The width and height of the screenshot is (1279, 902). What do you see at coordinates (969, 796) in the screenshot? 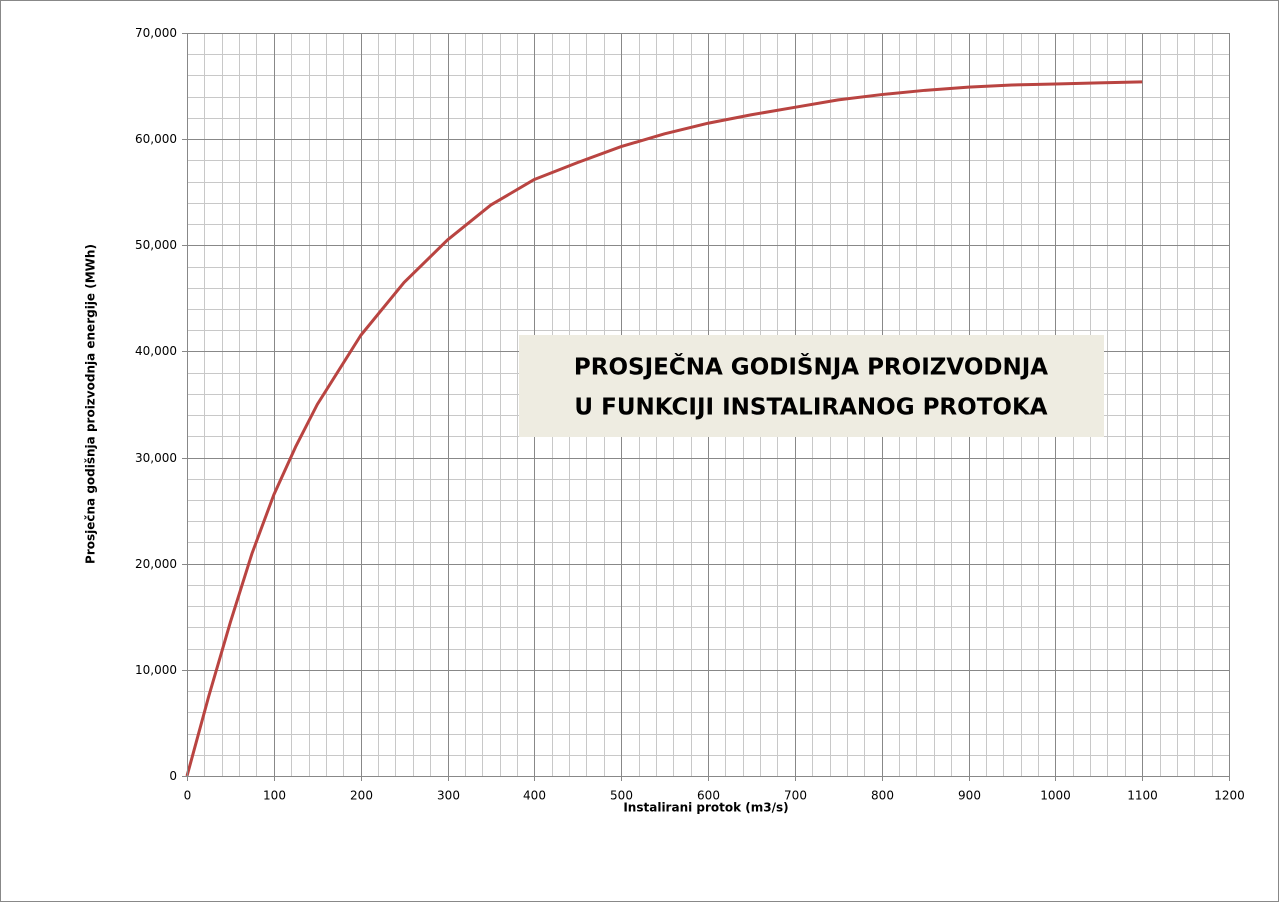
I see `x-tick-label: 900` at bounding box center [969, 796].